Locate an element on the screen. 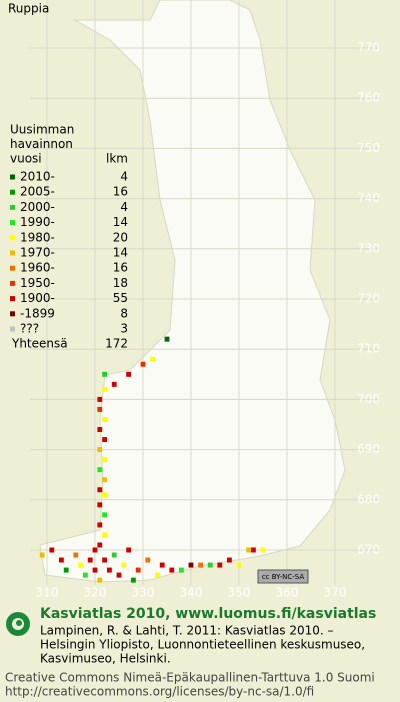 Image resolution: width=400 pixels, height=702 pixels. legend-count: 4 is located at coordinates (124, 177).